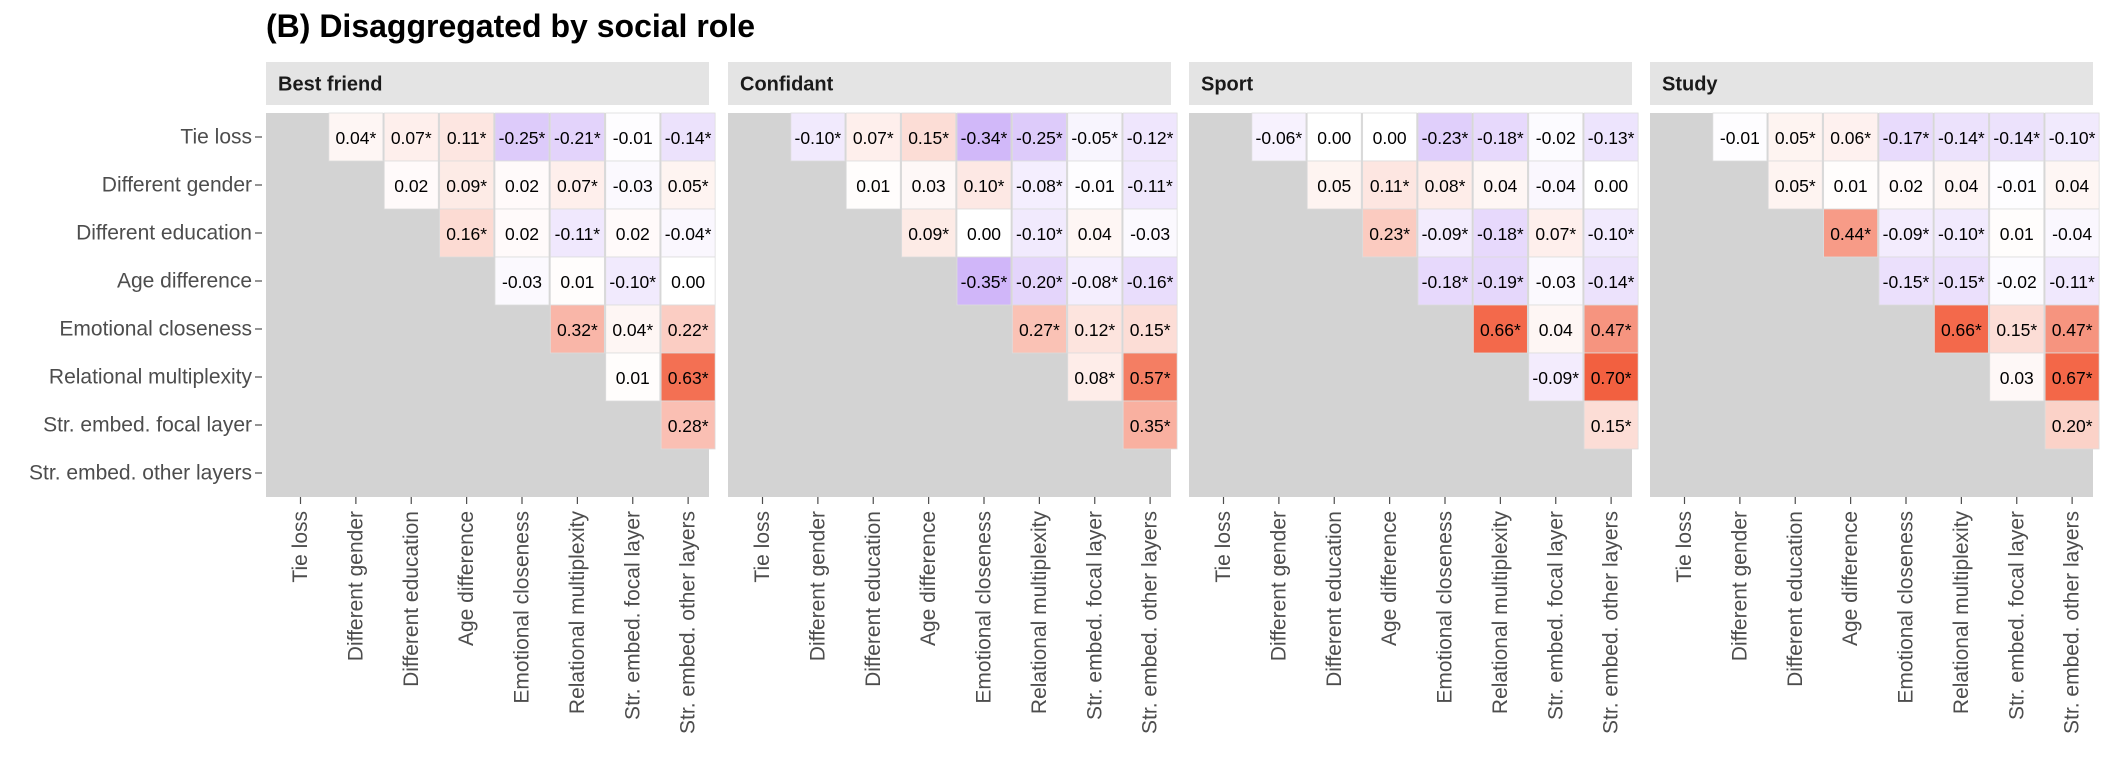 This screenshot has width=2112, height=768. What do you see at coordinates (577, 613) in the screenshot?
I see `x-tick-label-relational-multiplexity: Relational multiplexity` at bounding box center [577, 613].